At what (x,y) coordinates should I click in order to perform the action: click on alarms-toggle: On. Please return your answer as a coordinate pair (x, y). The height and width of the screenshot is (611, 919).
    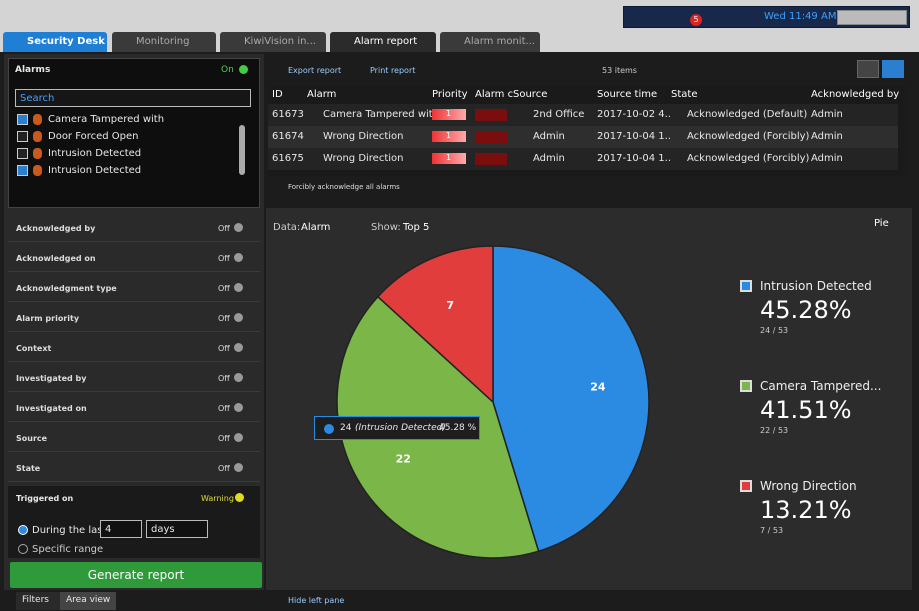
    Looking at the image, I should click on (227, 70).